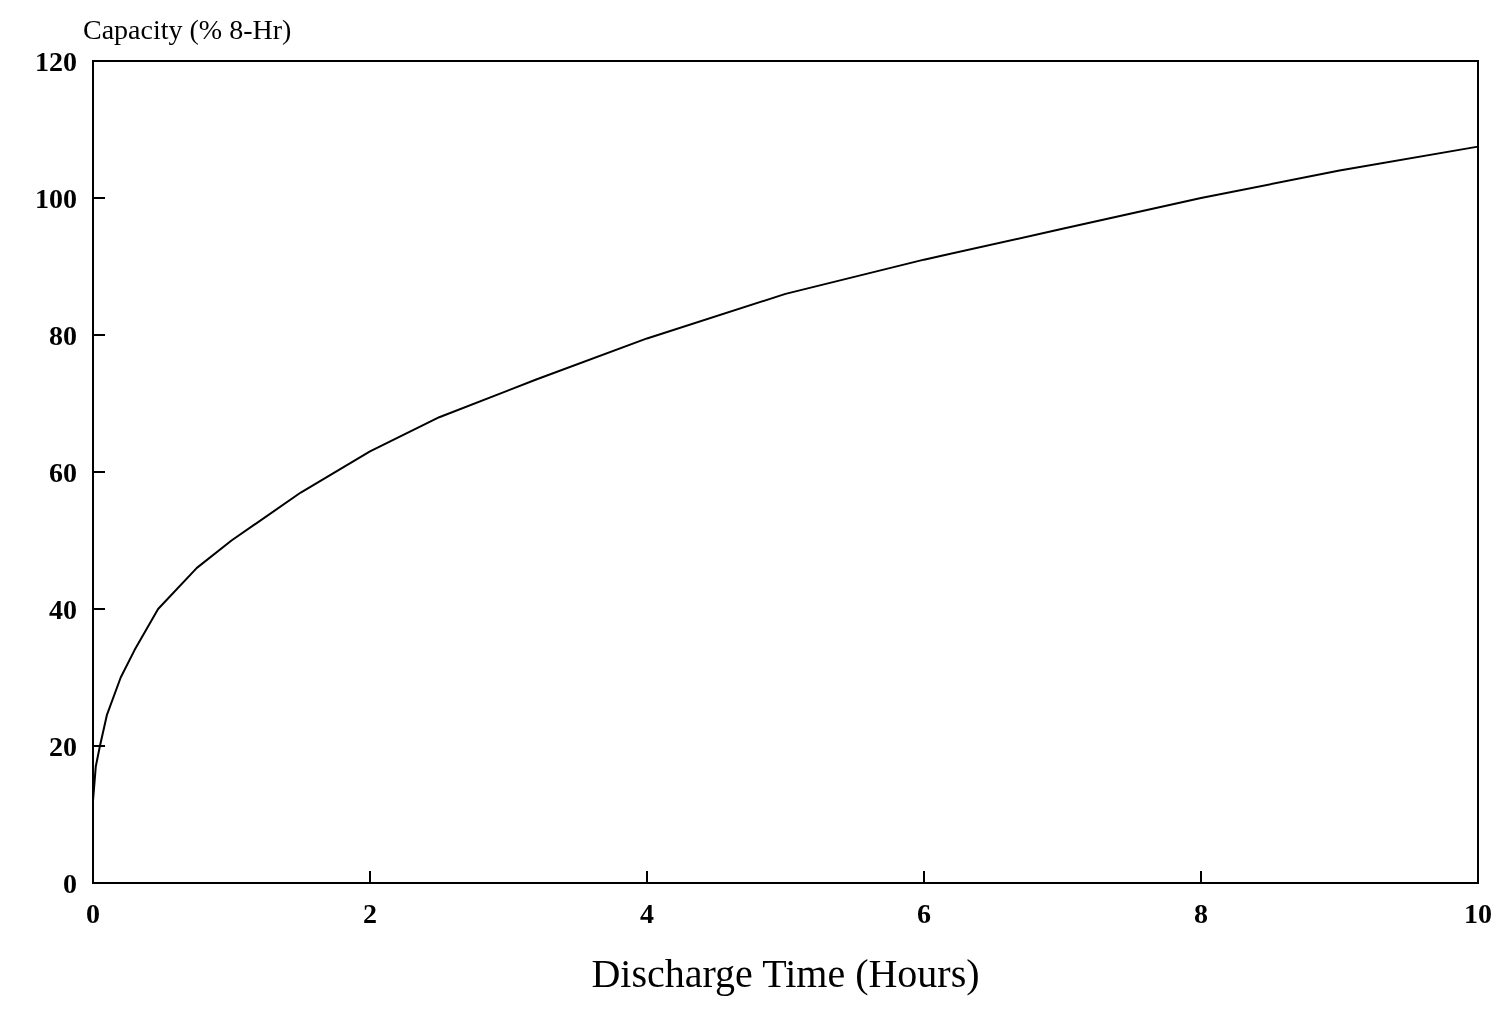  Describe the element at coordinates (70, 883) in the screenshot. I see `y-tick-label: 0` at that location.